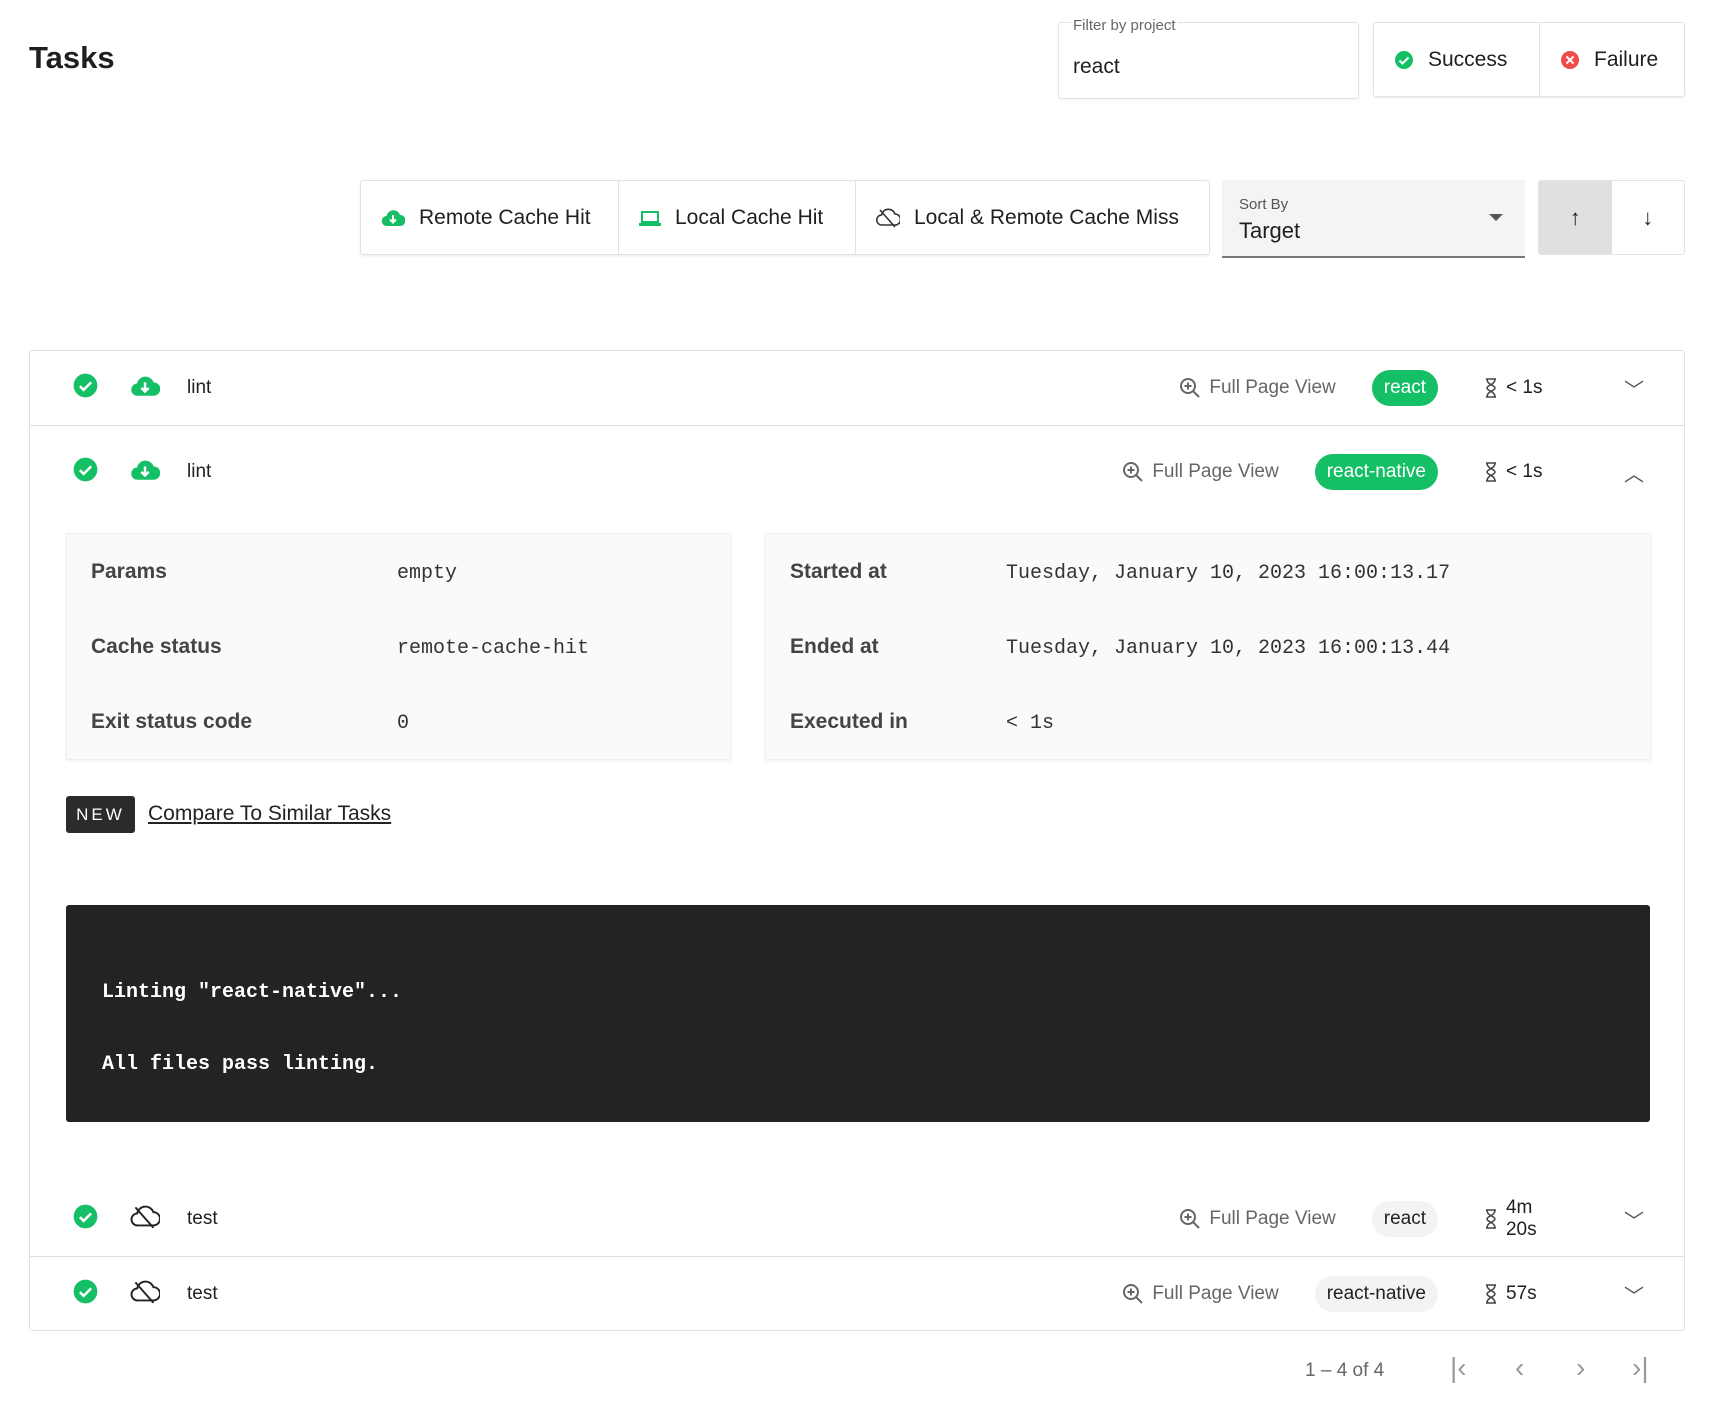  Describe the element at coordinates (1270, 230) in the screenshot. I see `sort-value: Target` at that location.